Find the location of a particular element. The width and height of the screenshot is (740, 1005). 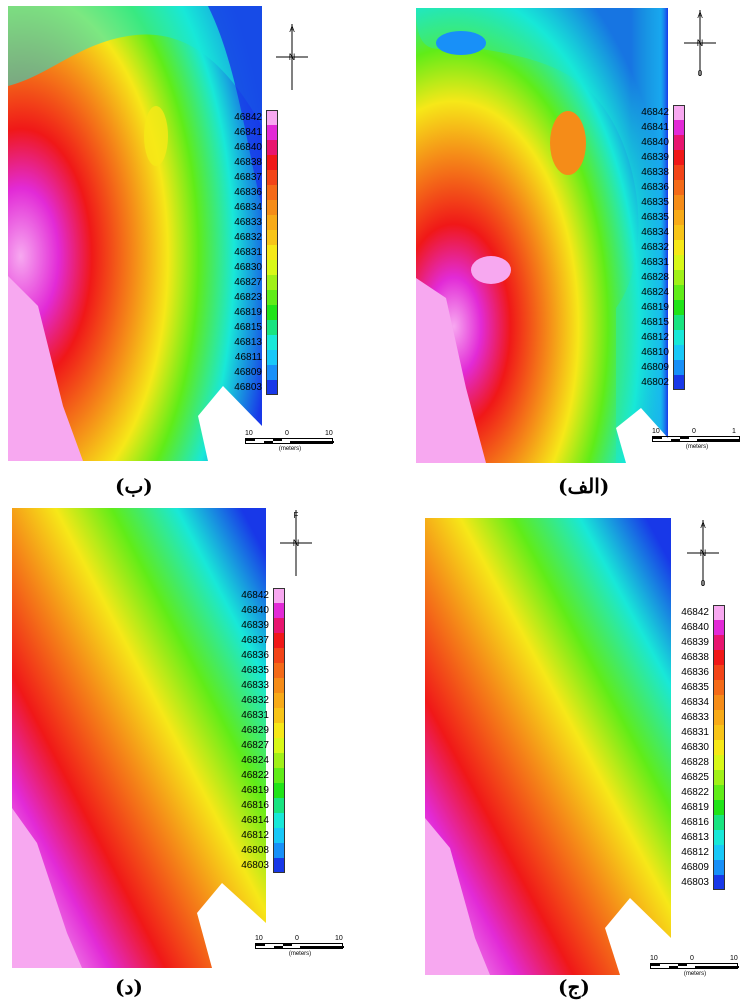

legend-entry: 46831 is located at coordinates (695, 732).